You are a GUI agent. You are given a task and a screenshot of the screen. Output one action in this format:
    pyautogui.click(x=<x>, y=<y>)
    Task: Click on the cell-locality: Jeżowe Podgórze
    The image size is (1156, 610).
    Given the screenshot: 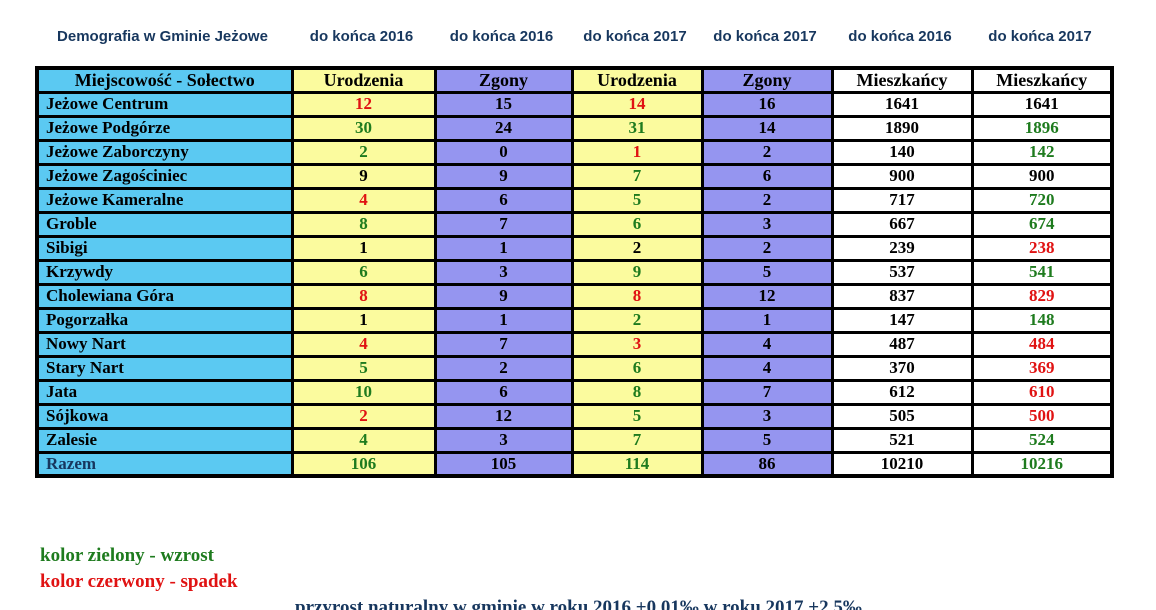 What is the action you would take?
    pyautogui.click(x=164, y=128)
    